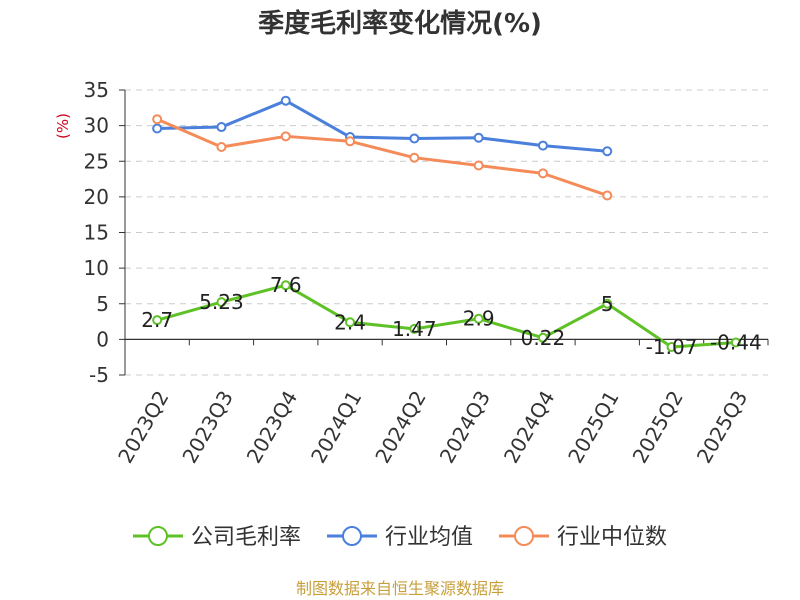 The height and width of the screenshot is (600, 800). I want to click on y-tick-label: 15, so click(96, 233).